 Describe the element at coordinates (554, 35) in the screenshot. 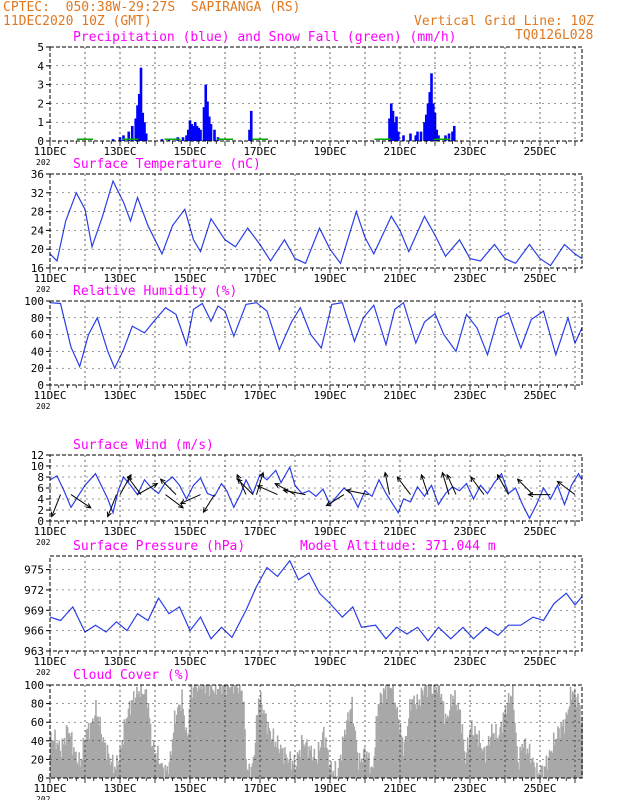

I see `run-code: TQ0126L028` at that location.